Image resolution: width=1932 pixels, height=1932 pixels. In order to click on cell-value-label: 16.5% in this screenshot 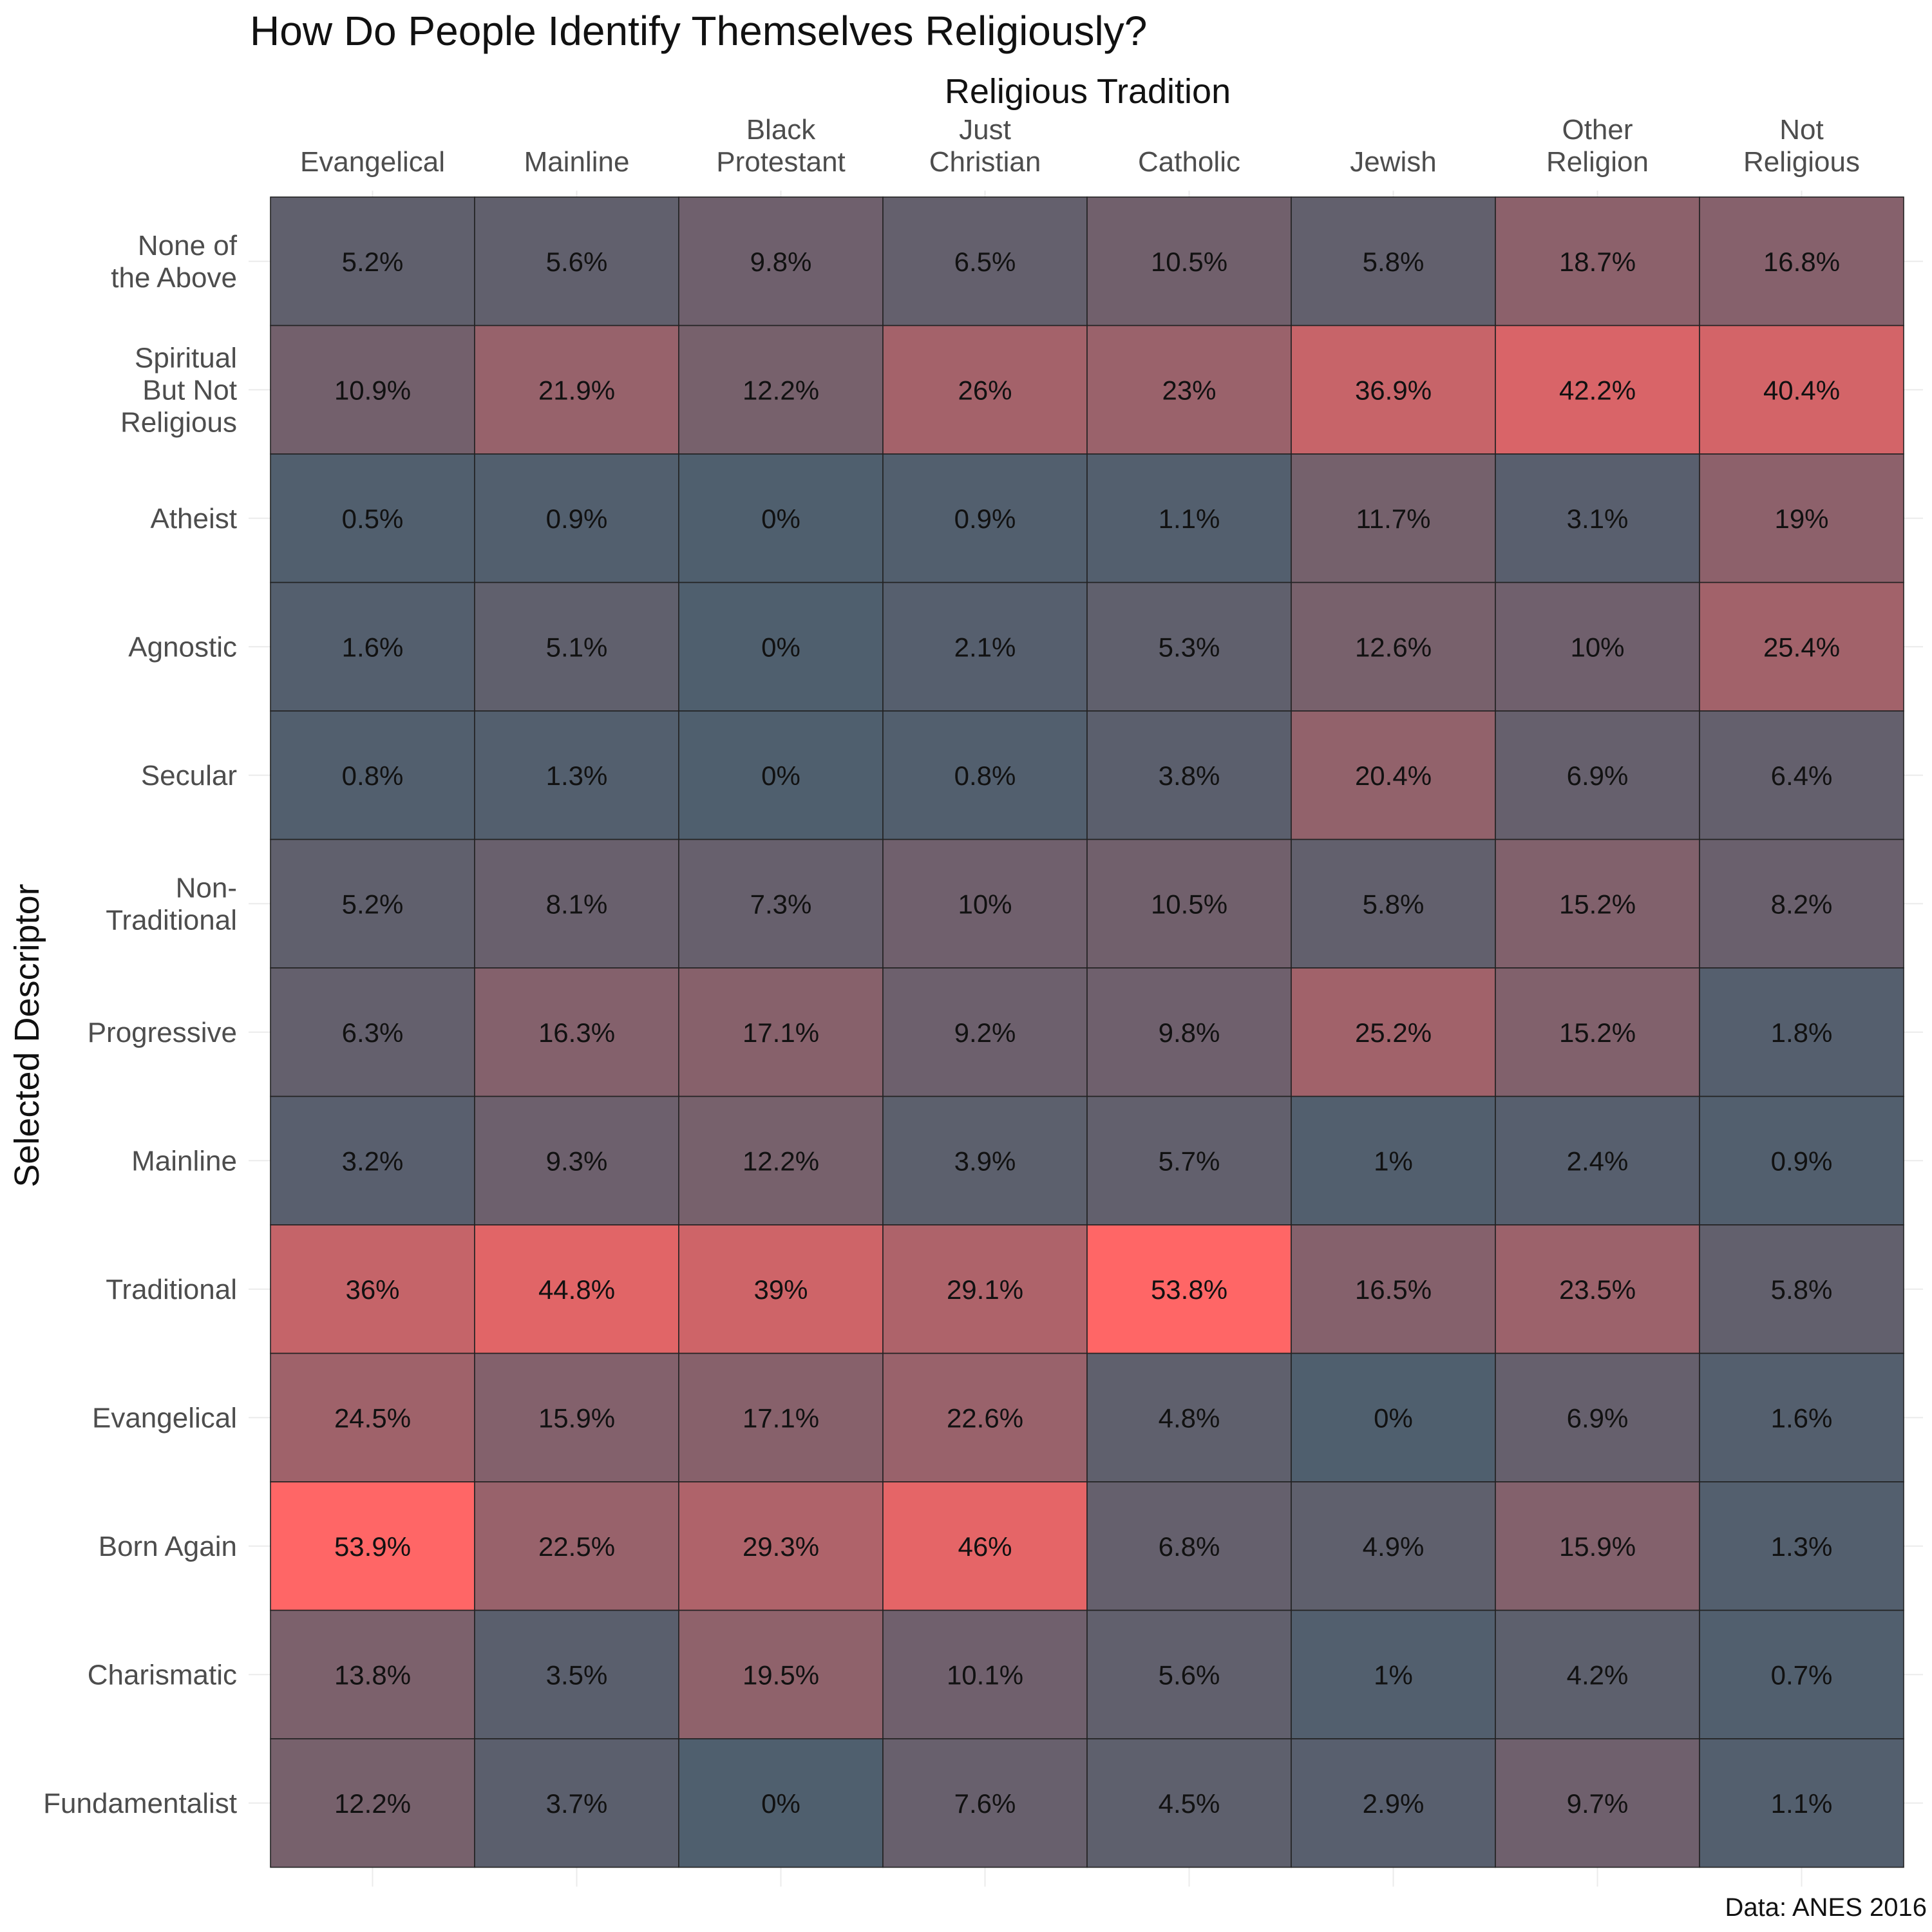, I will do `click(1393, 1289)`.